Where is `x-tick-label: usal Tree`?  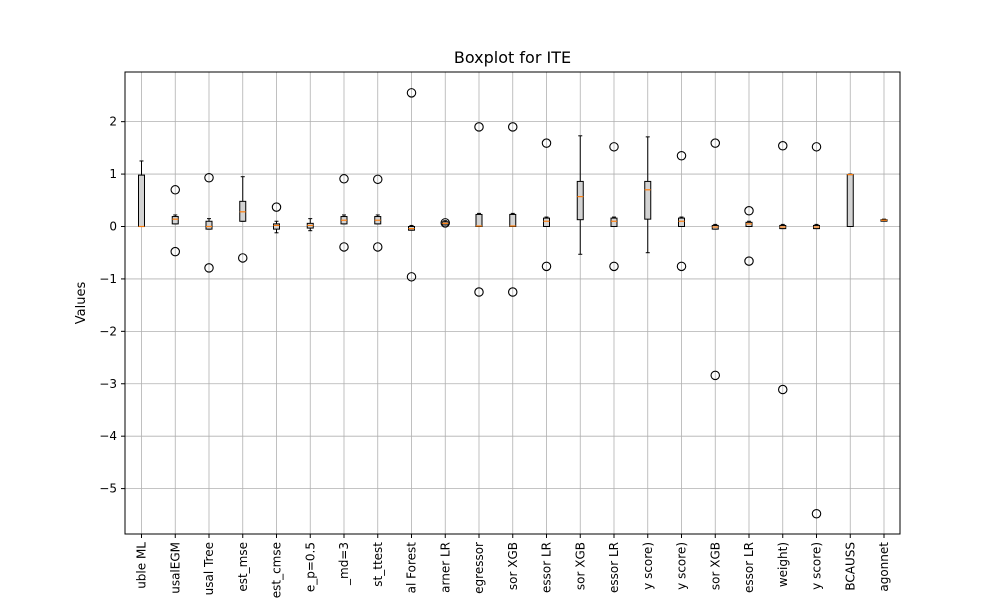
x-tick-label: usal Tree is located at coordinates (209, 568).